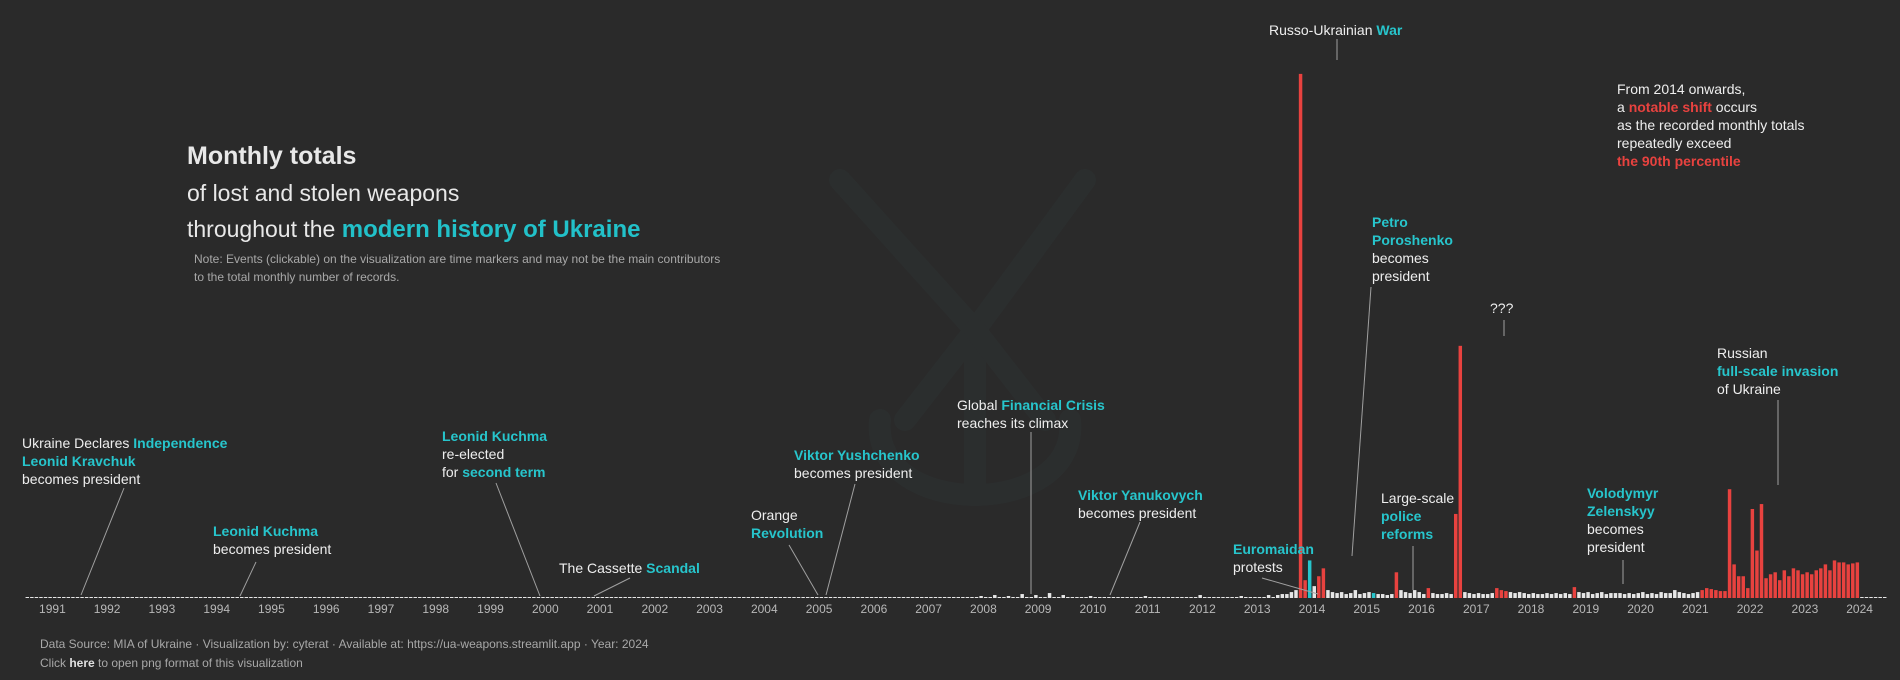 This screenshot has height=680, width=1900. What do you see at coordinates (272, 540) in the screenshot?
I see `event-1994-kuchma: Leonid Kuchma becomes president` at bounding box center [272, 540].